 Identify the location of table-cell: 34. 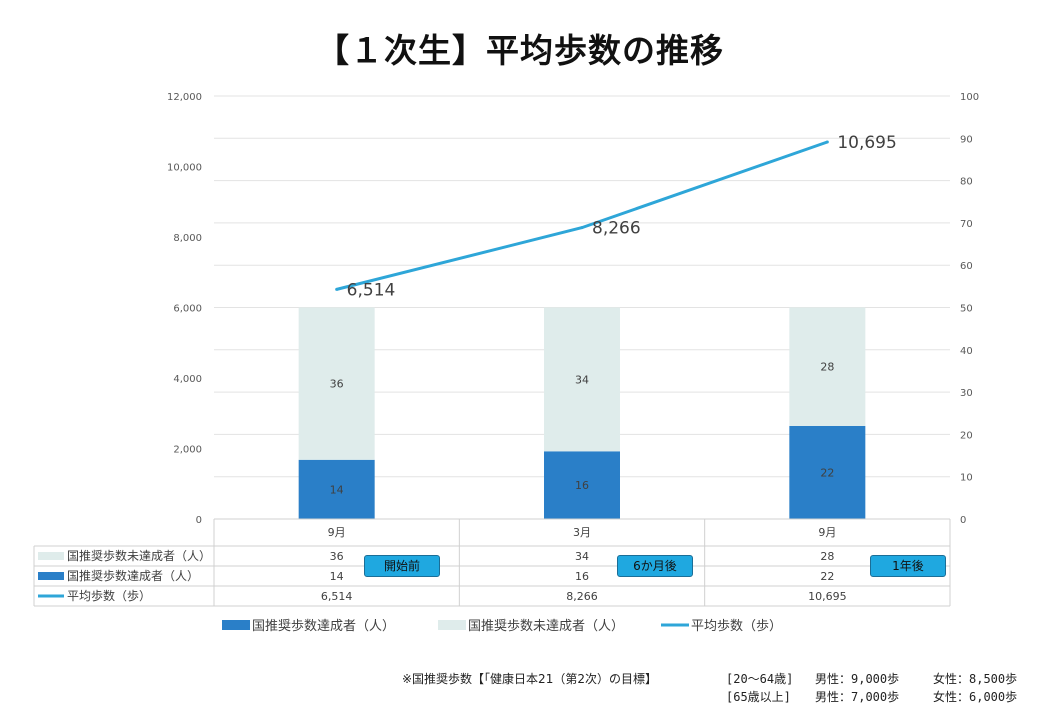
(582, 556).